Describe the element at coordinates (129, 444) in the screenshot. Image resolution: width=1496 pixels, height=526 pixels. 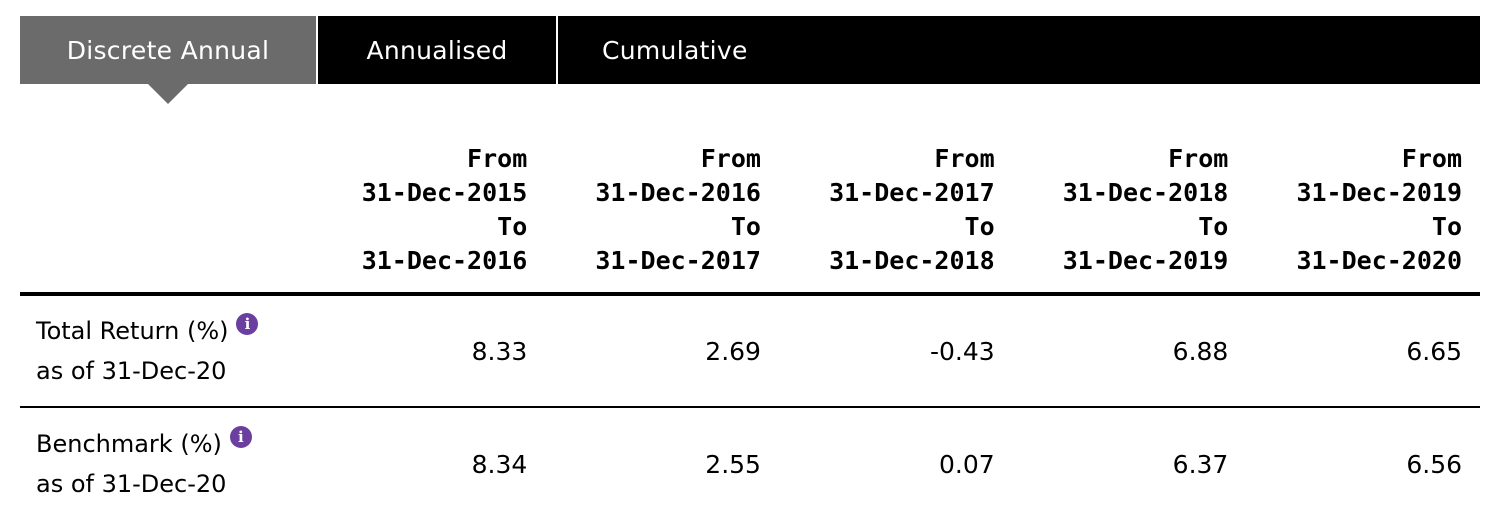
I see `row-label-text: Benchmark (%)` at that location.